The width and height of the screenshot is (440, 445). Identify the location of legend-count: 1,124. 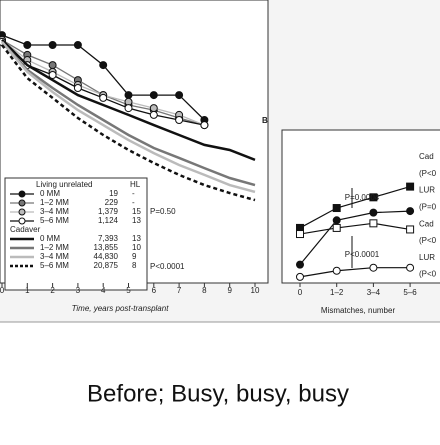
(108, 220).